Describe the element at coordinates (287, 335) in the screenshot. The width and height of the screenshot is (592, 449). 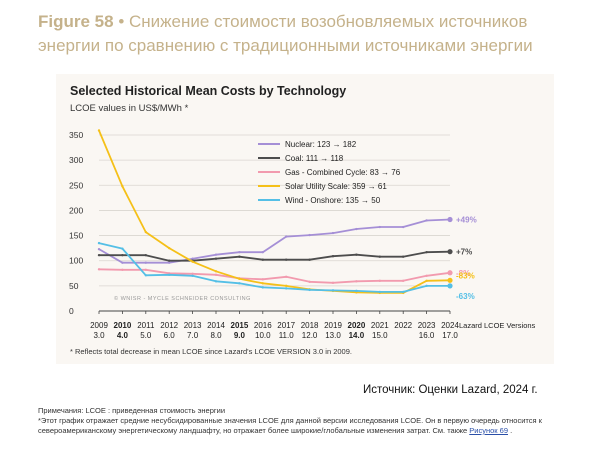
I see `version-label: 11.0` at that location.